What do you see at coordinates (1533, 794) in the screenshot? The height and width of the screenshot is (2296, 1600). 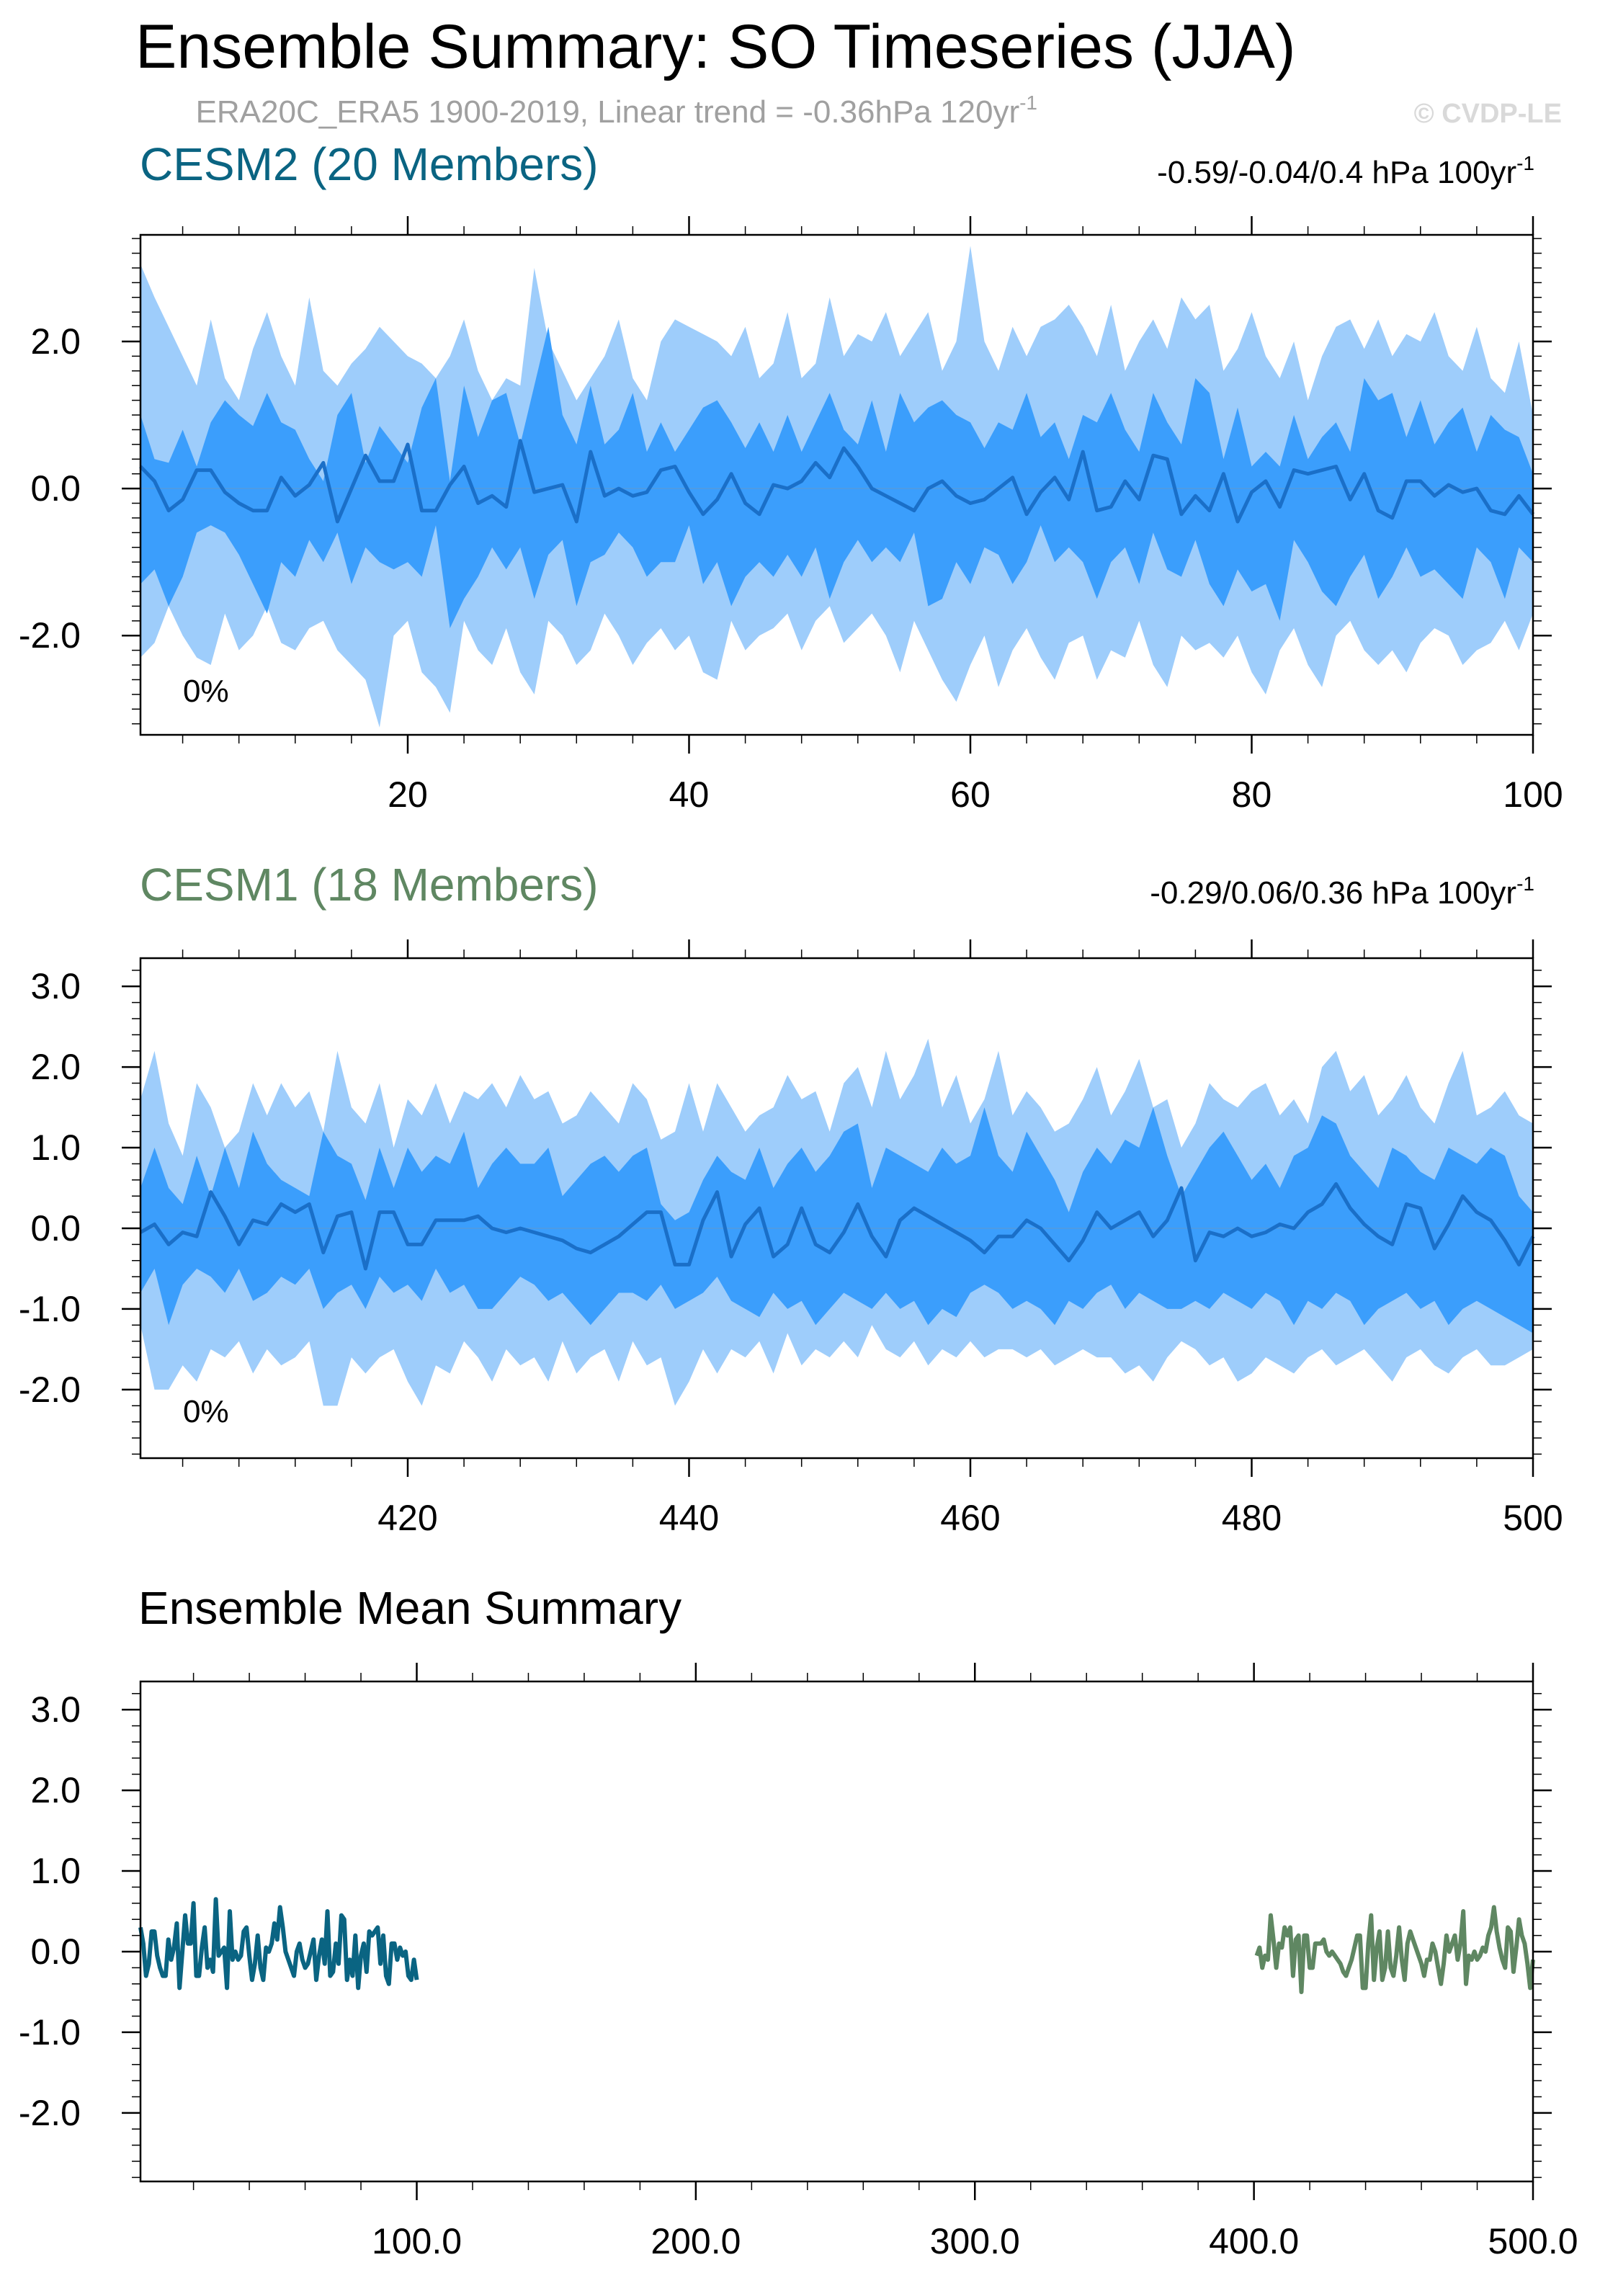 I see `x-tick-label: 100` at bounding box center [1533, 794].